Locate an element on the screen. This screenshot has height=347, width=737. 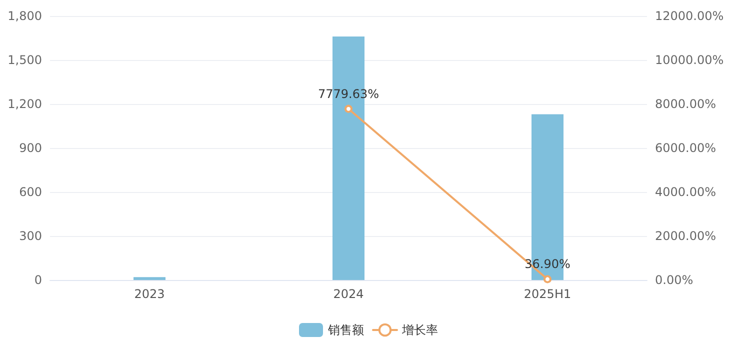
x-tick-label: 2025H1 is located at coordinates (548, 294).